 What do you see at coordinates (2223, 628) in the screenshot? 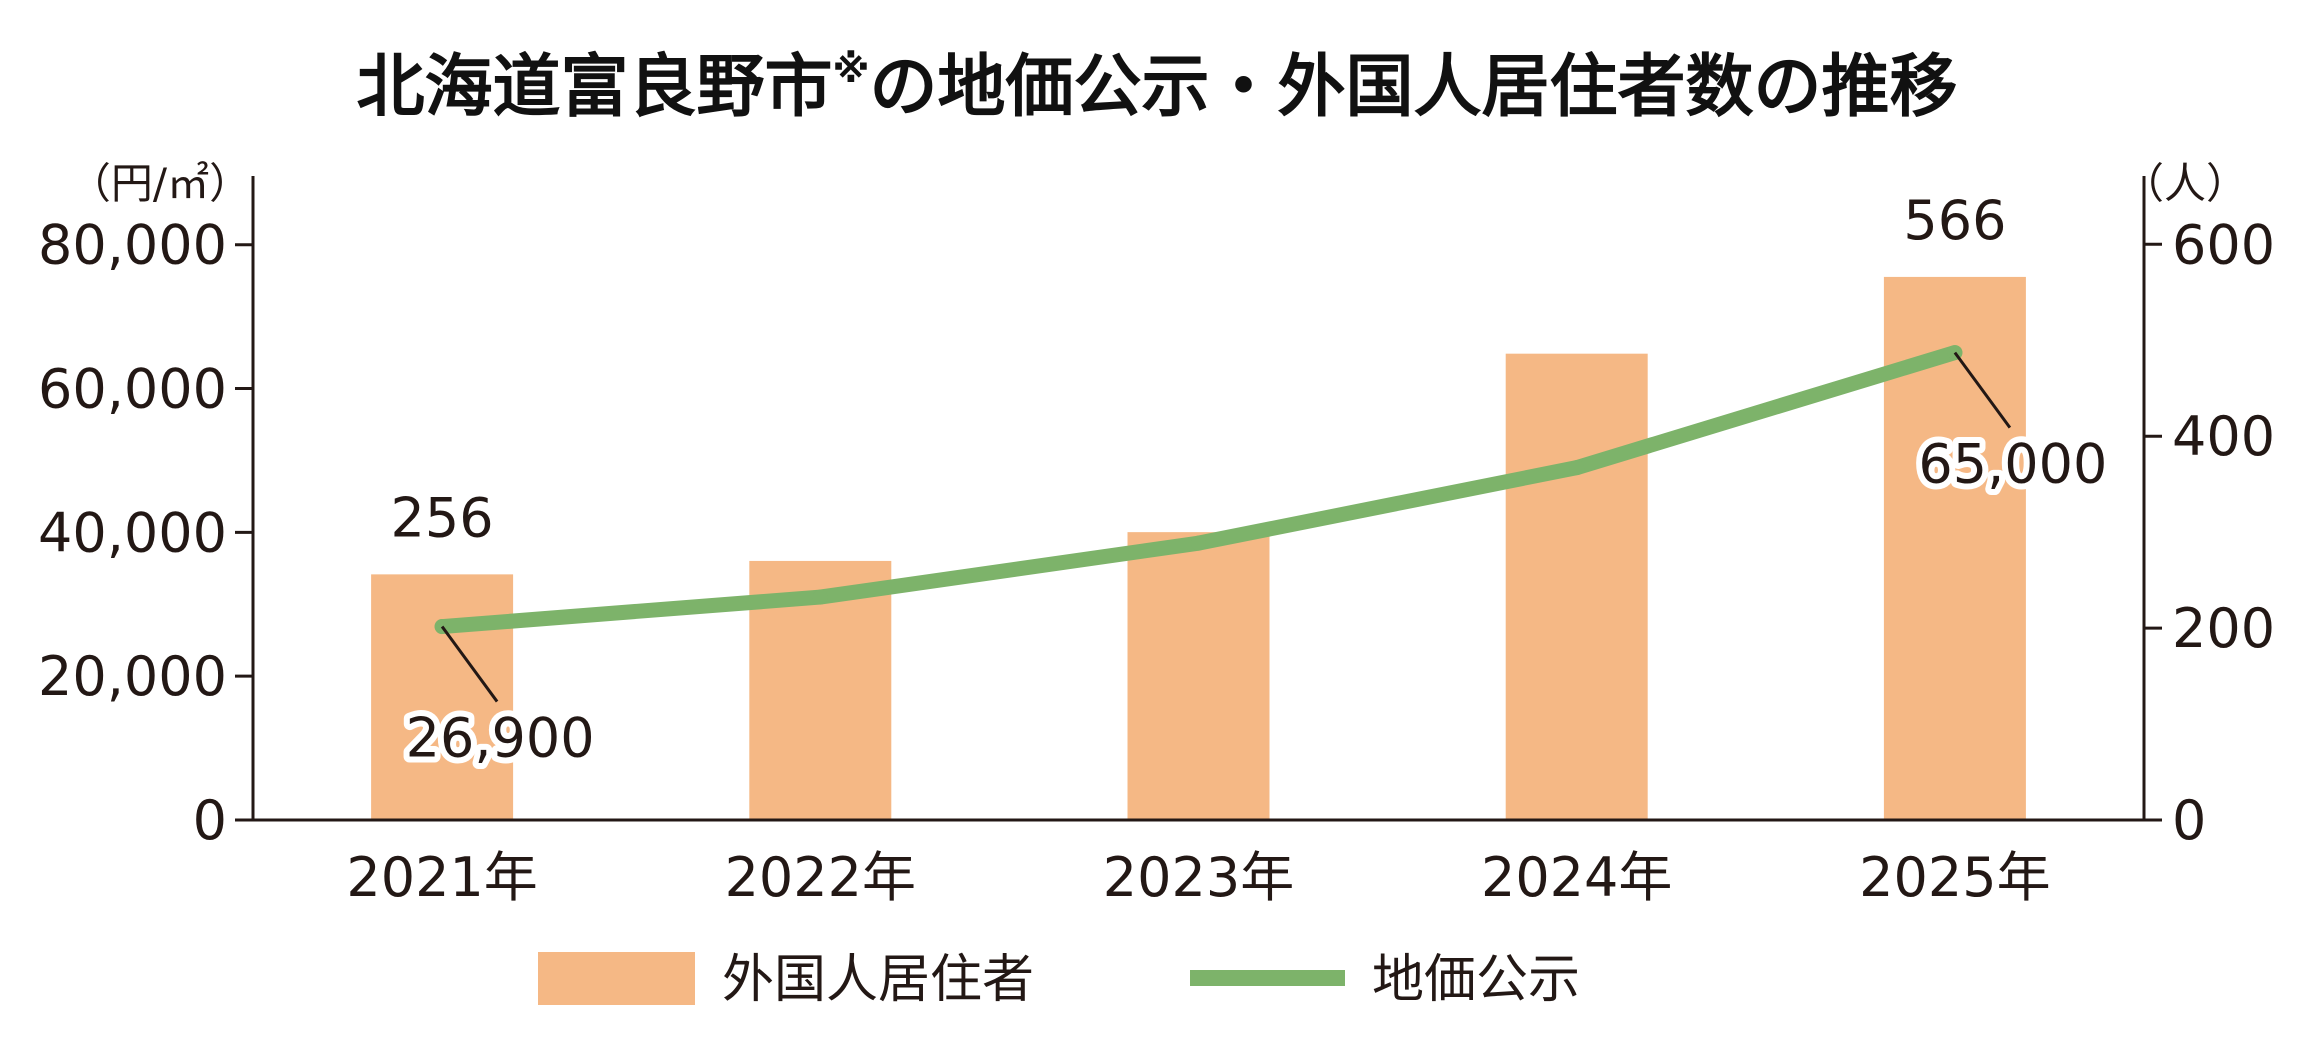
I see `right-tick-label: 200` at bounding box center [2223, 628].